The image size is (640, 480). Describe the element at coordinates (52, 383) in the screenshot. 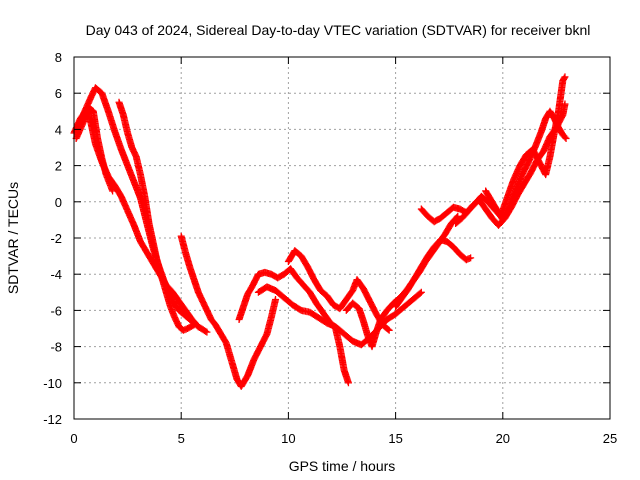

I see `y-tick-label: -10` at that location.